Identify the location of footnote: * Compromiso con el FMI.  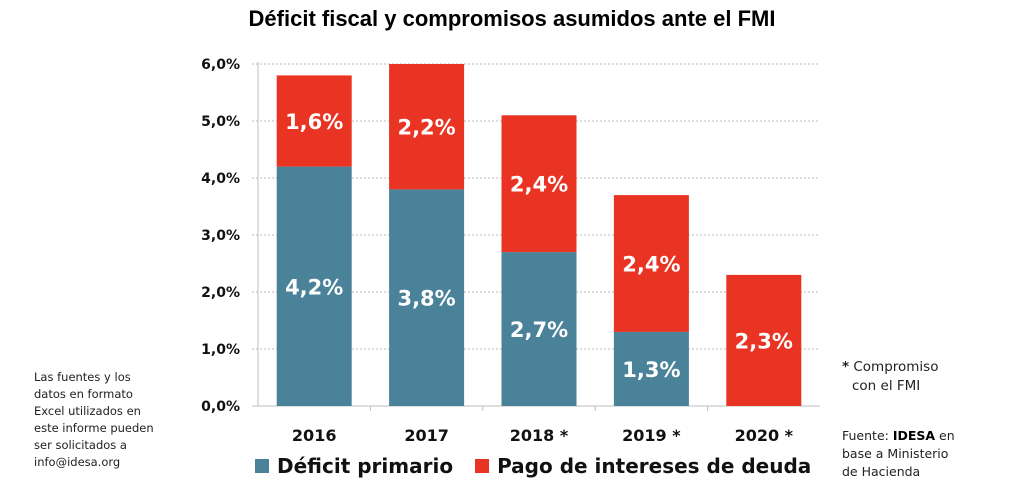
(890, 377).